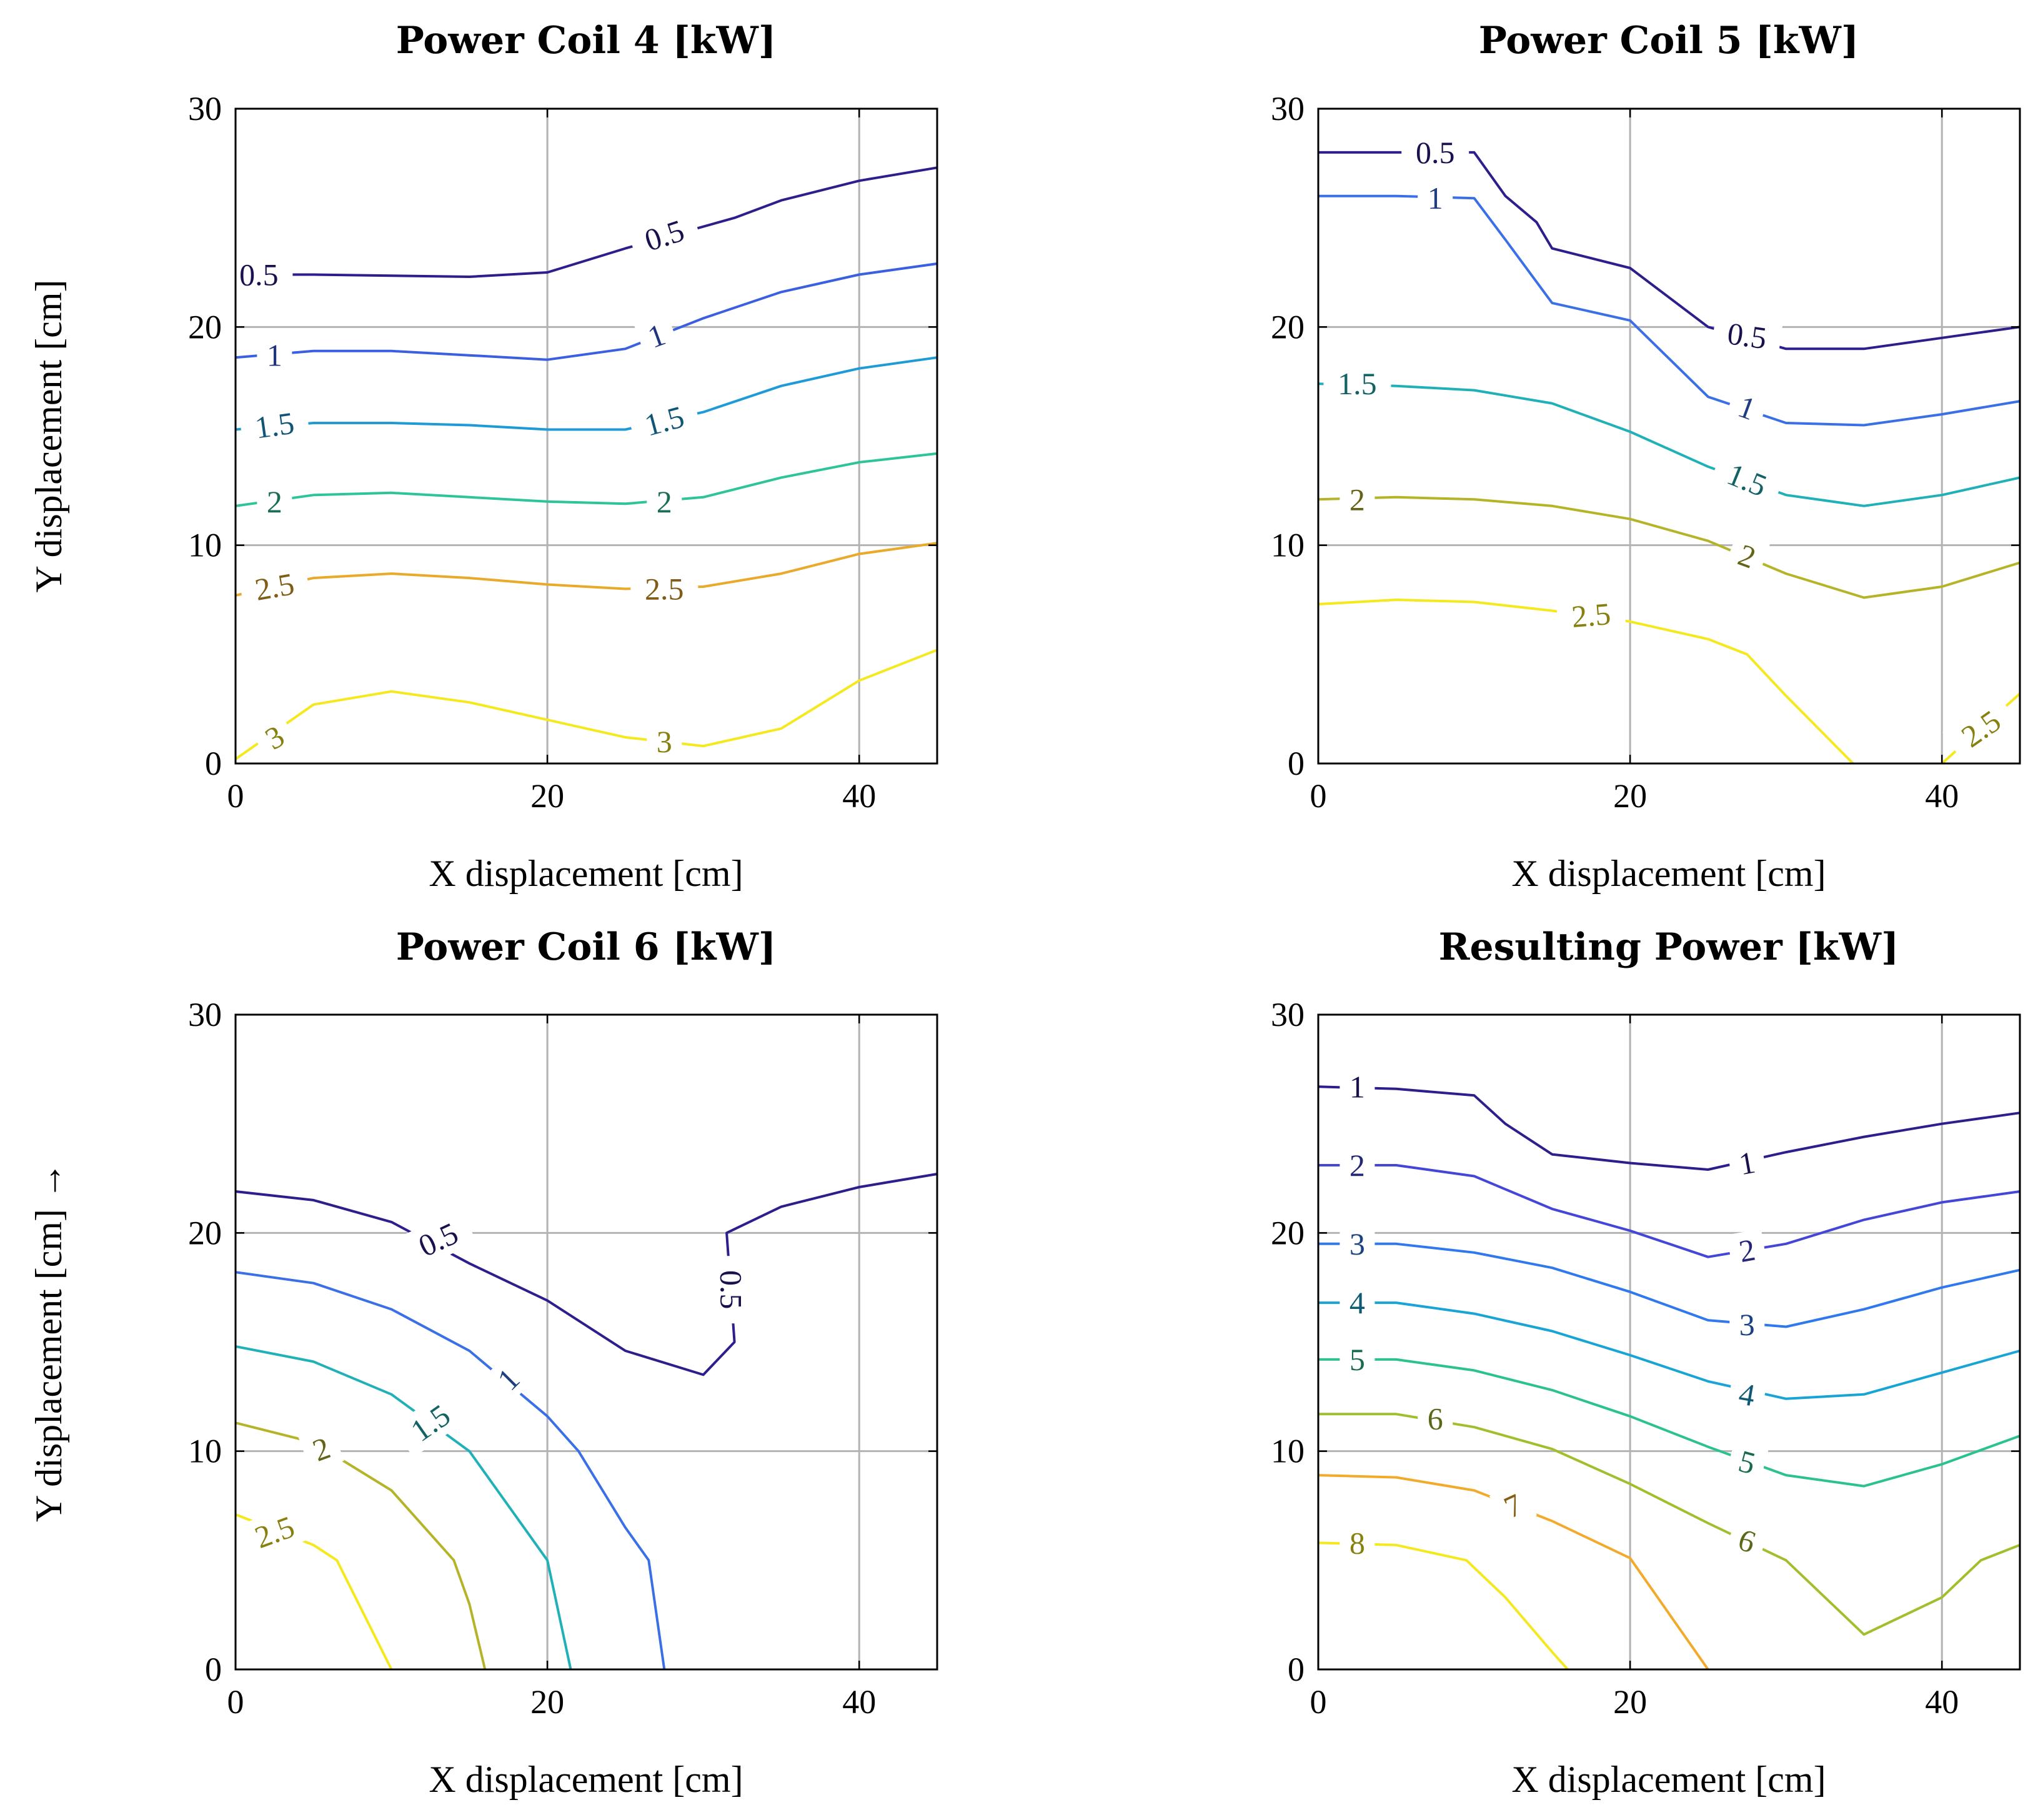  I want to click on contour-label: 4, so click(1357, 1302).